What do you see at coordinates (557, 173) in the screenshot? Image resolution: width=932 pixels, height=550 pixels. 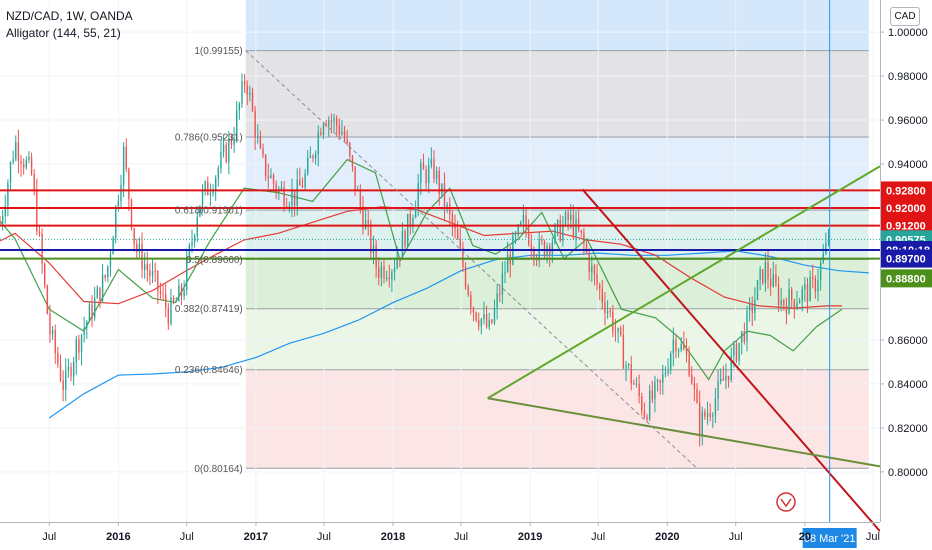 I see `fib-zone-0.786` at bounding box center [557, 173].